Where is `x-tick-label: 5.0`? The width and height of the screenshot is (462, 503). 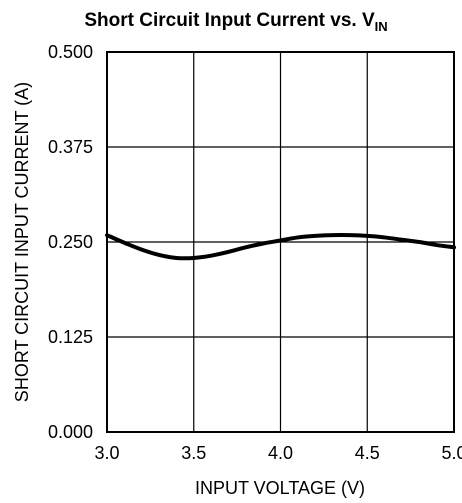 x-tick-label: 5.0 is located at coordinates (451, 453).